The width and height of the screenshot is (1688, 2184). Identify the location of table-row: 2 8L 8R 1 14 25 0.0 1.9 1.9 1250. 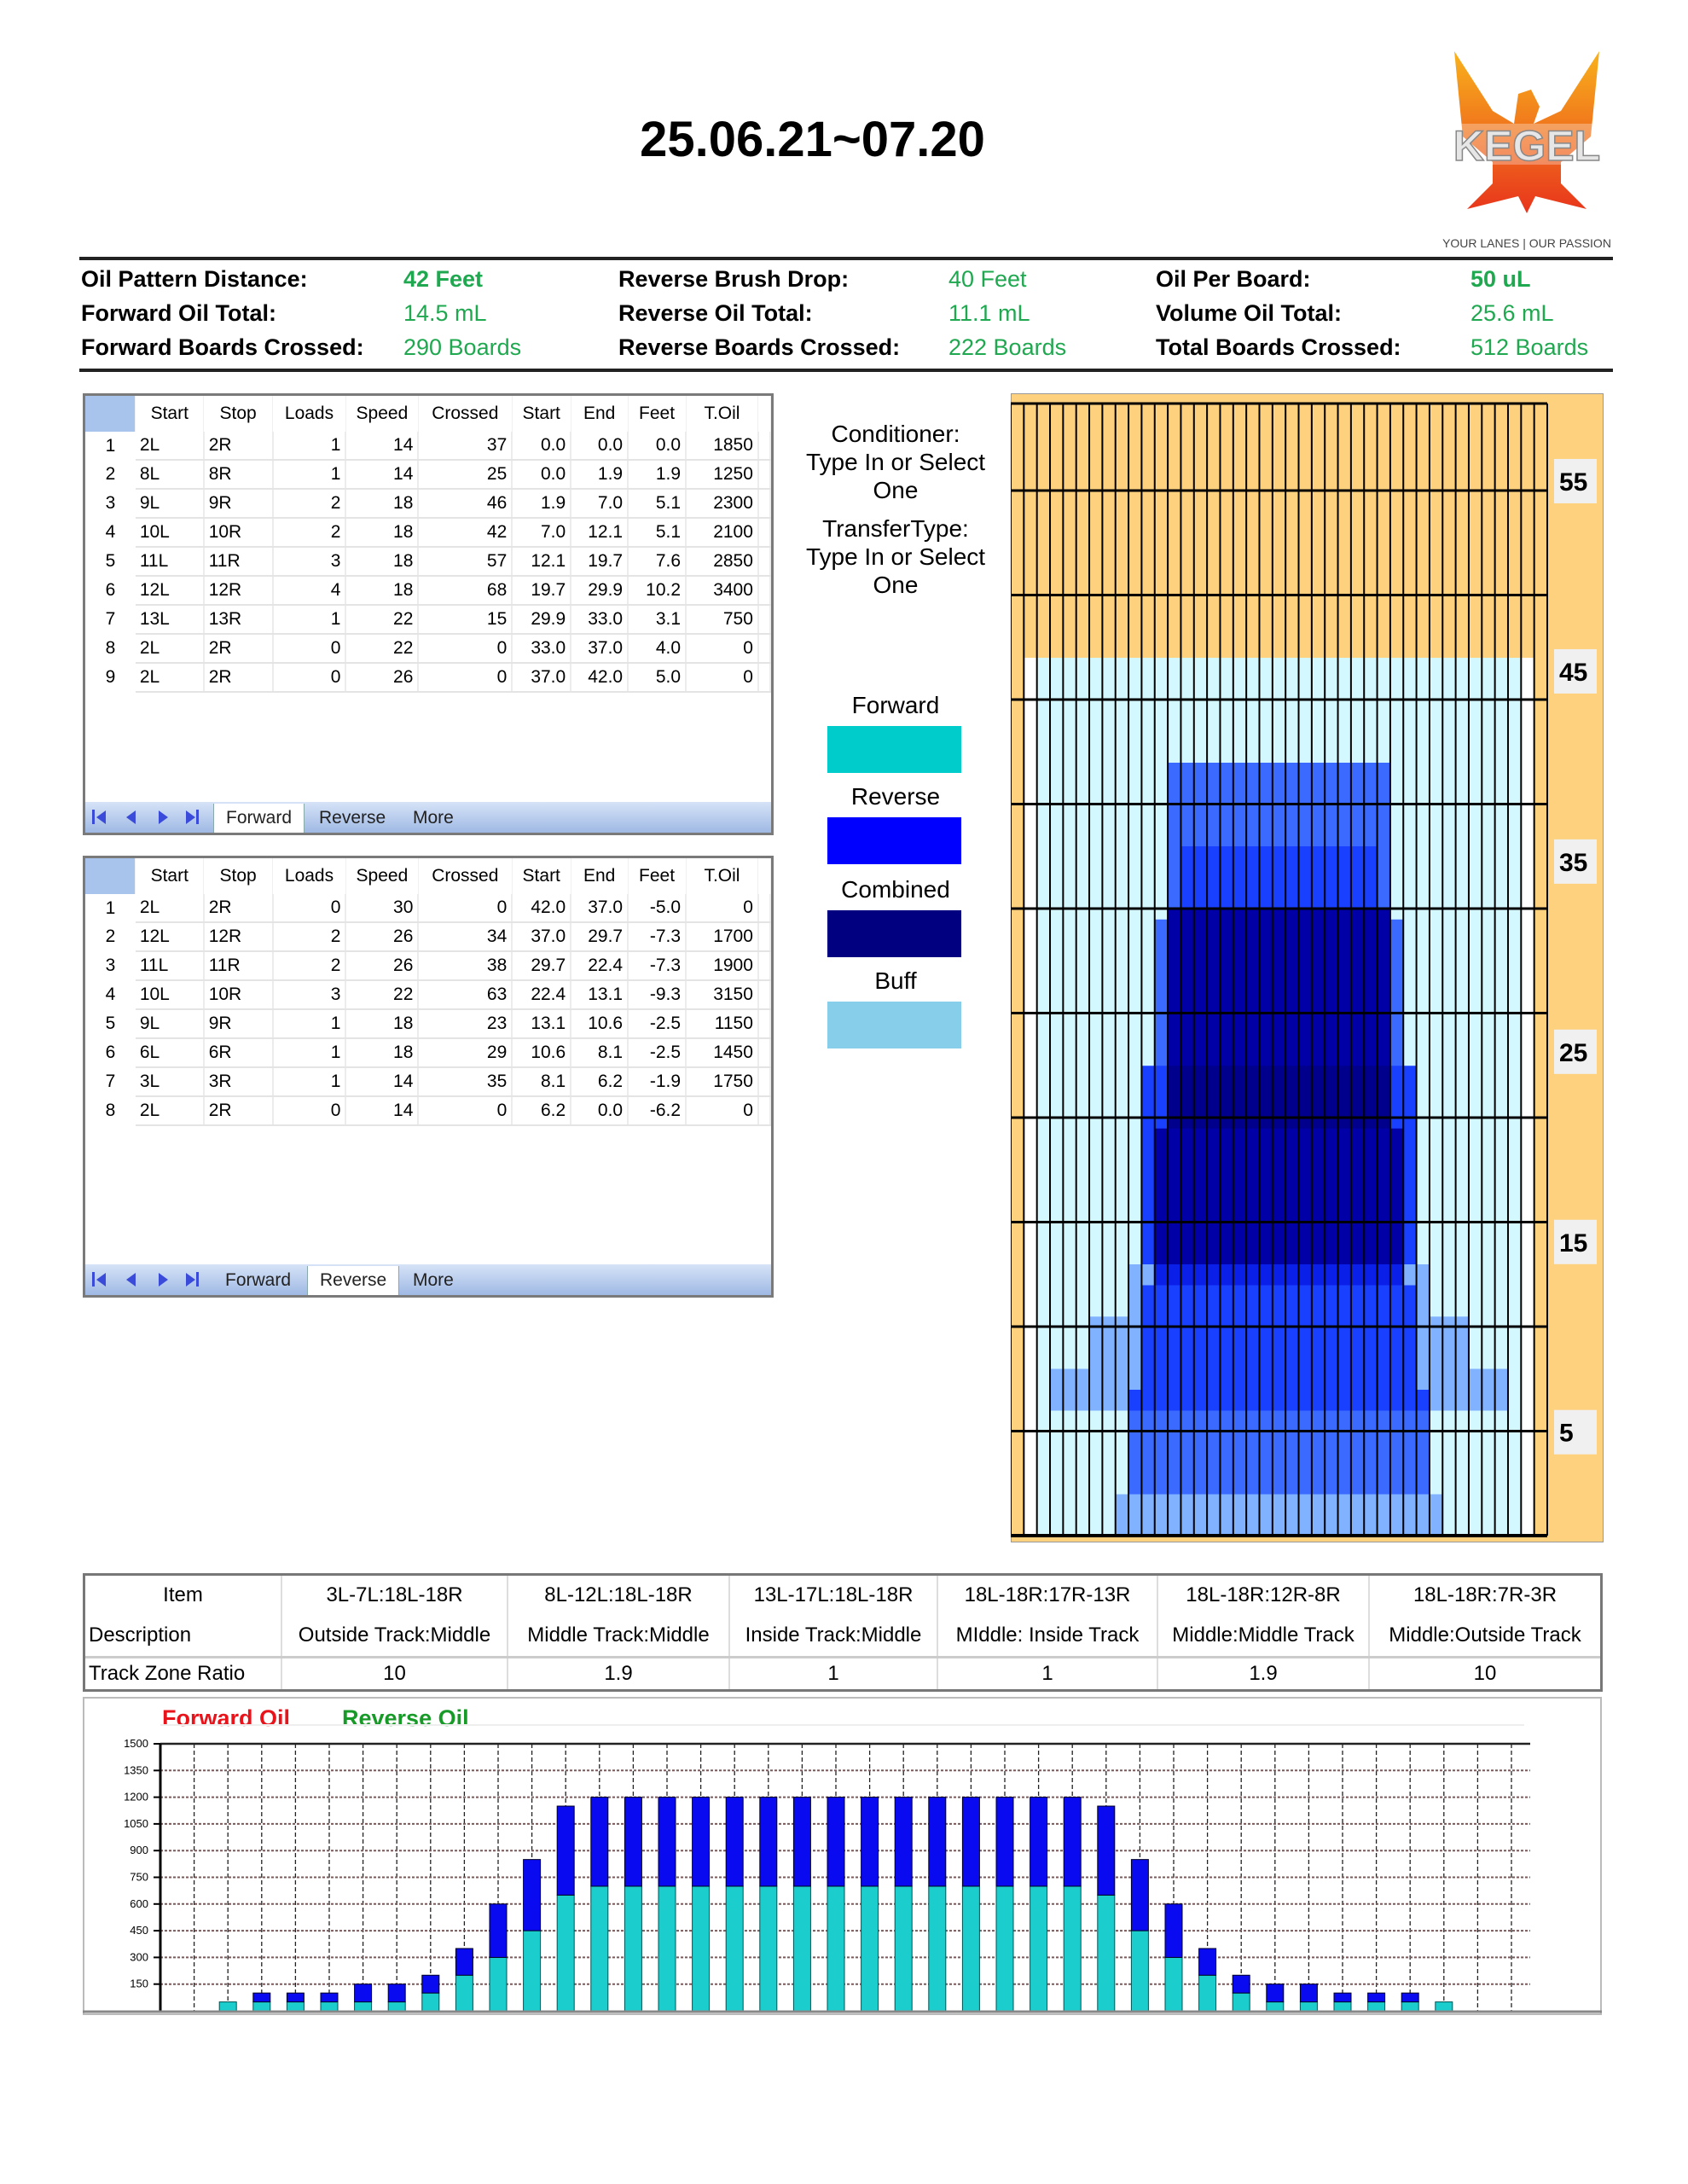
(428, 475).